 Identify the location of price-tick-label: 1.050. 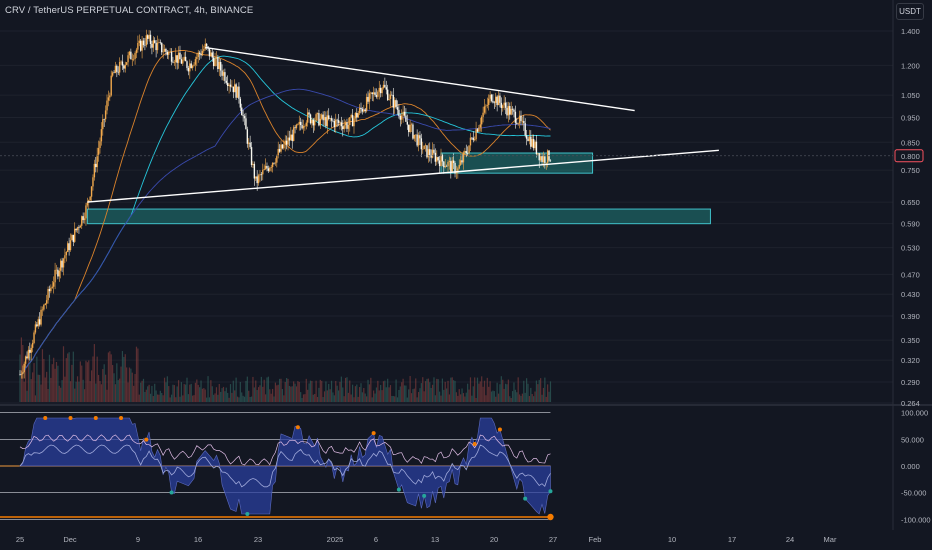
(910, 95).